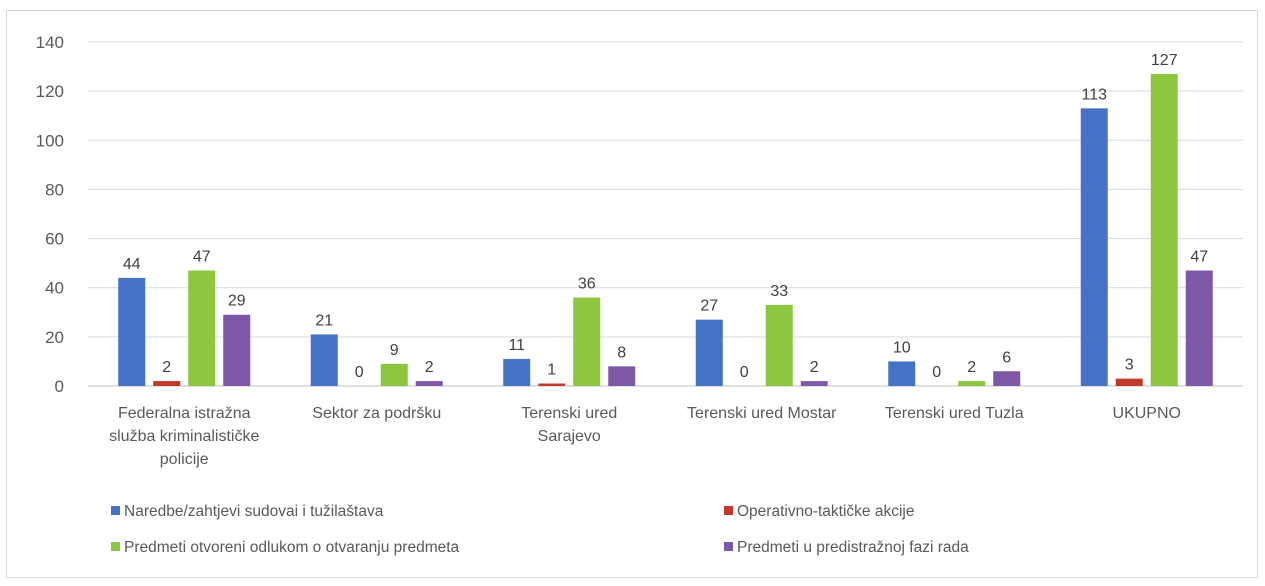  What do you see at coordinates (516, 345) in the screenshot?
I see `data-label: 11` at bounding box center [516, 345].